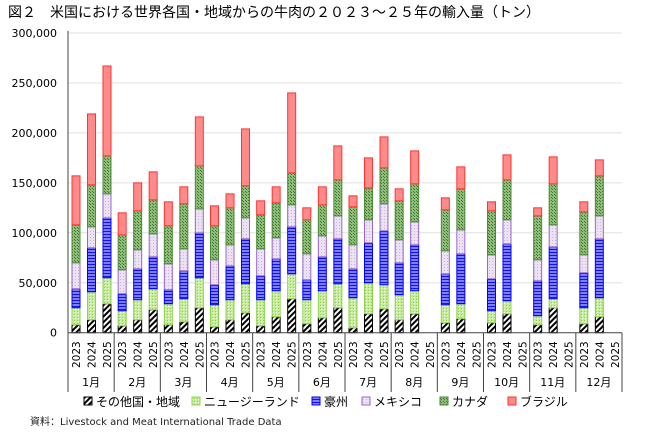 Image resolution: width=650 pixels, height=434 pixels. What do you see at coordinates (35, 233) in the screenshot?
I see `y-tick-label: 100,000` at bounding box center [35, 233].